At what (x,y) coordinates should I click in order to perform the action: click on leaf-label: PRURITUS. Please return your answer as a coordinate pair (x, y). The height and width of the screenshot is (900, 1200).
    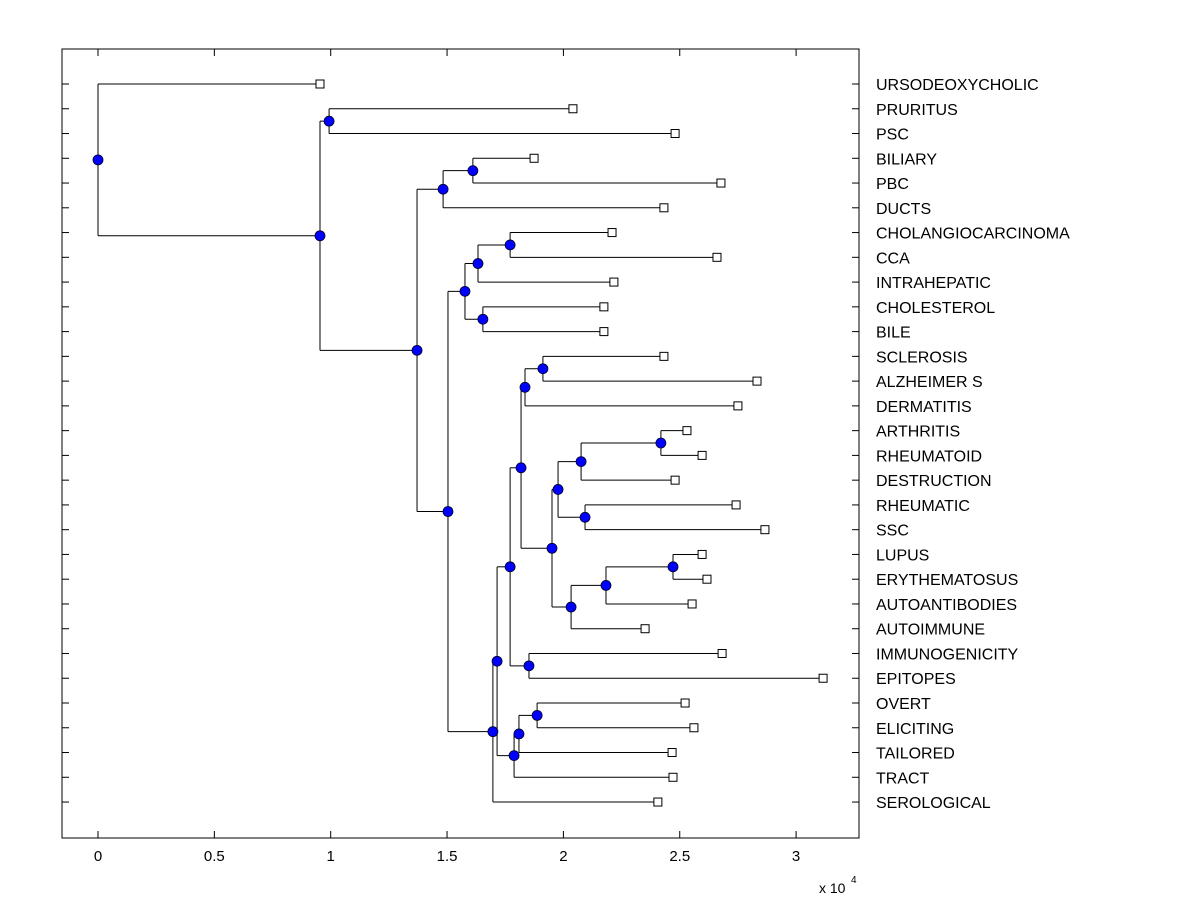
    Looking at the image, I should click on (917, 110).